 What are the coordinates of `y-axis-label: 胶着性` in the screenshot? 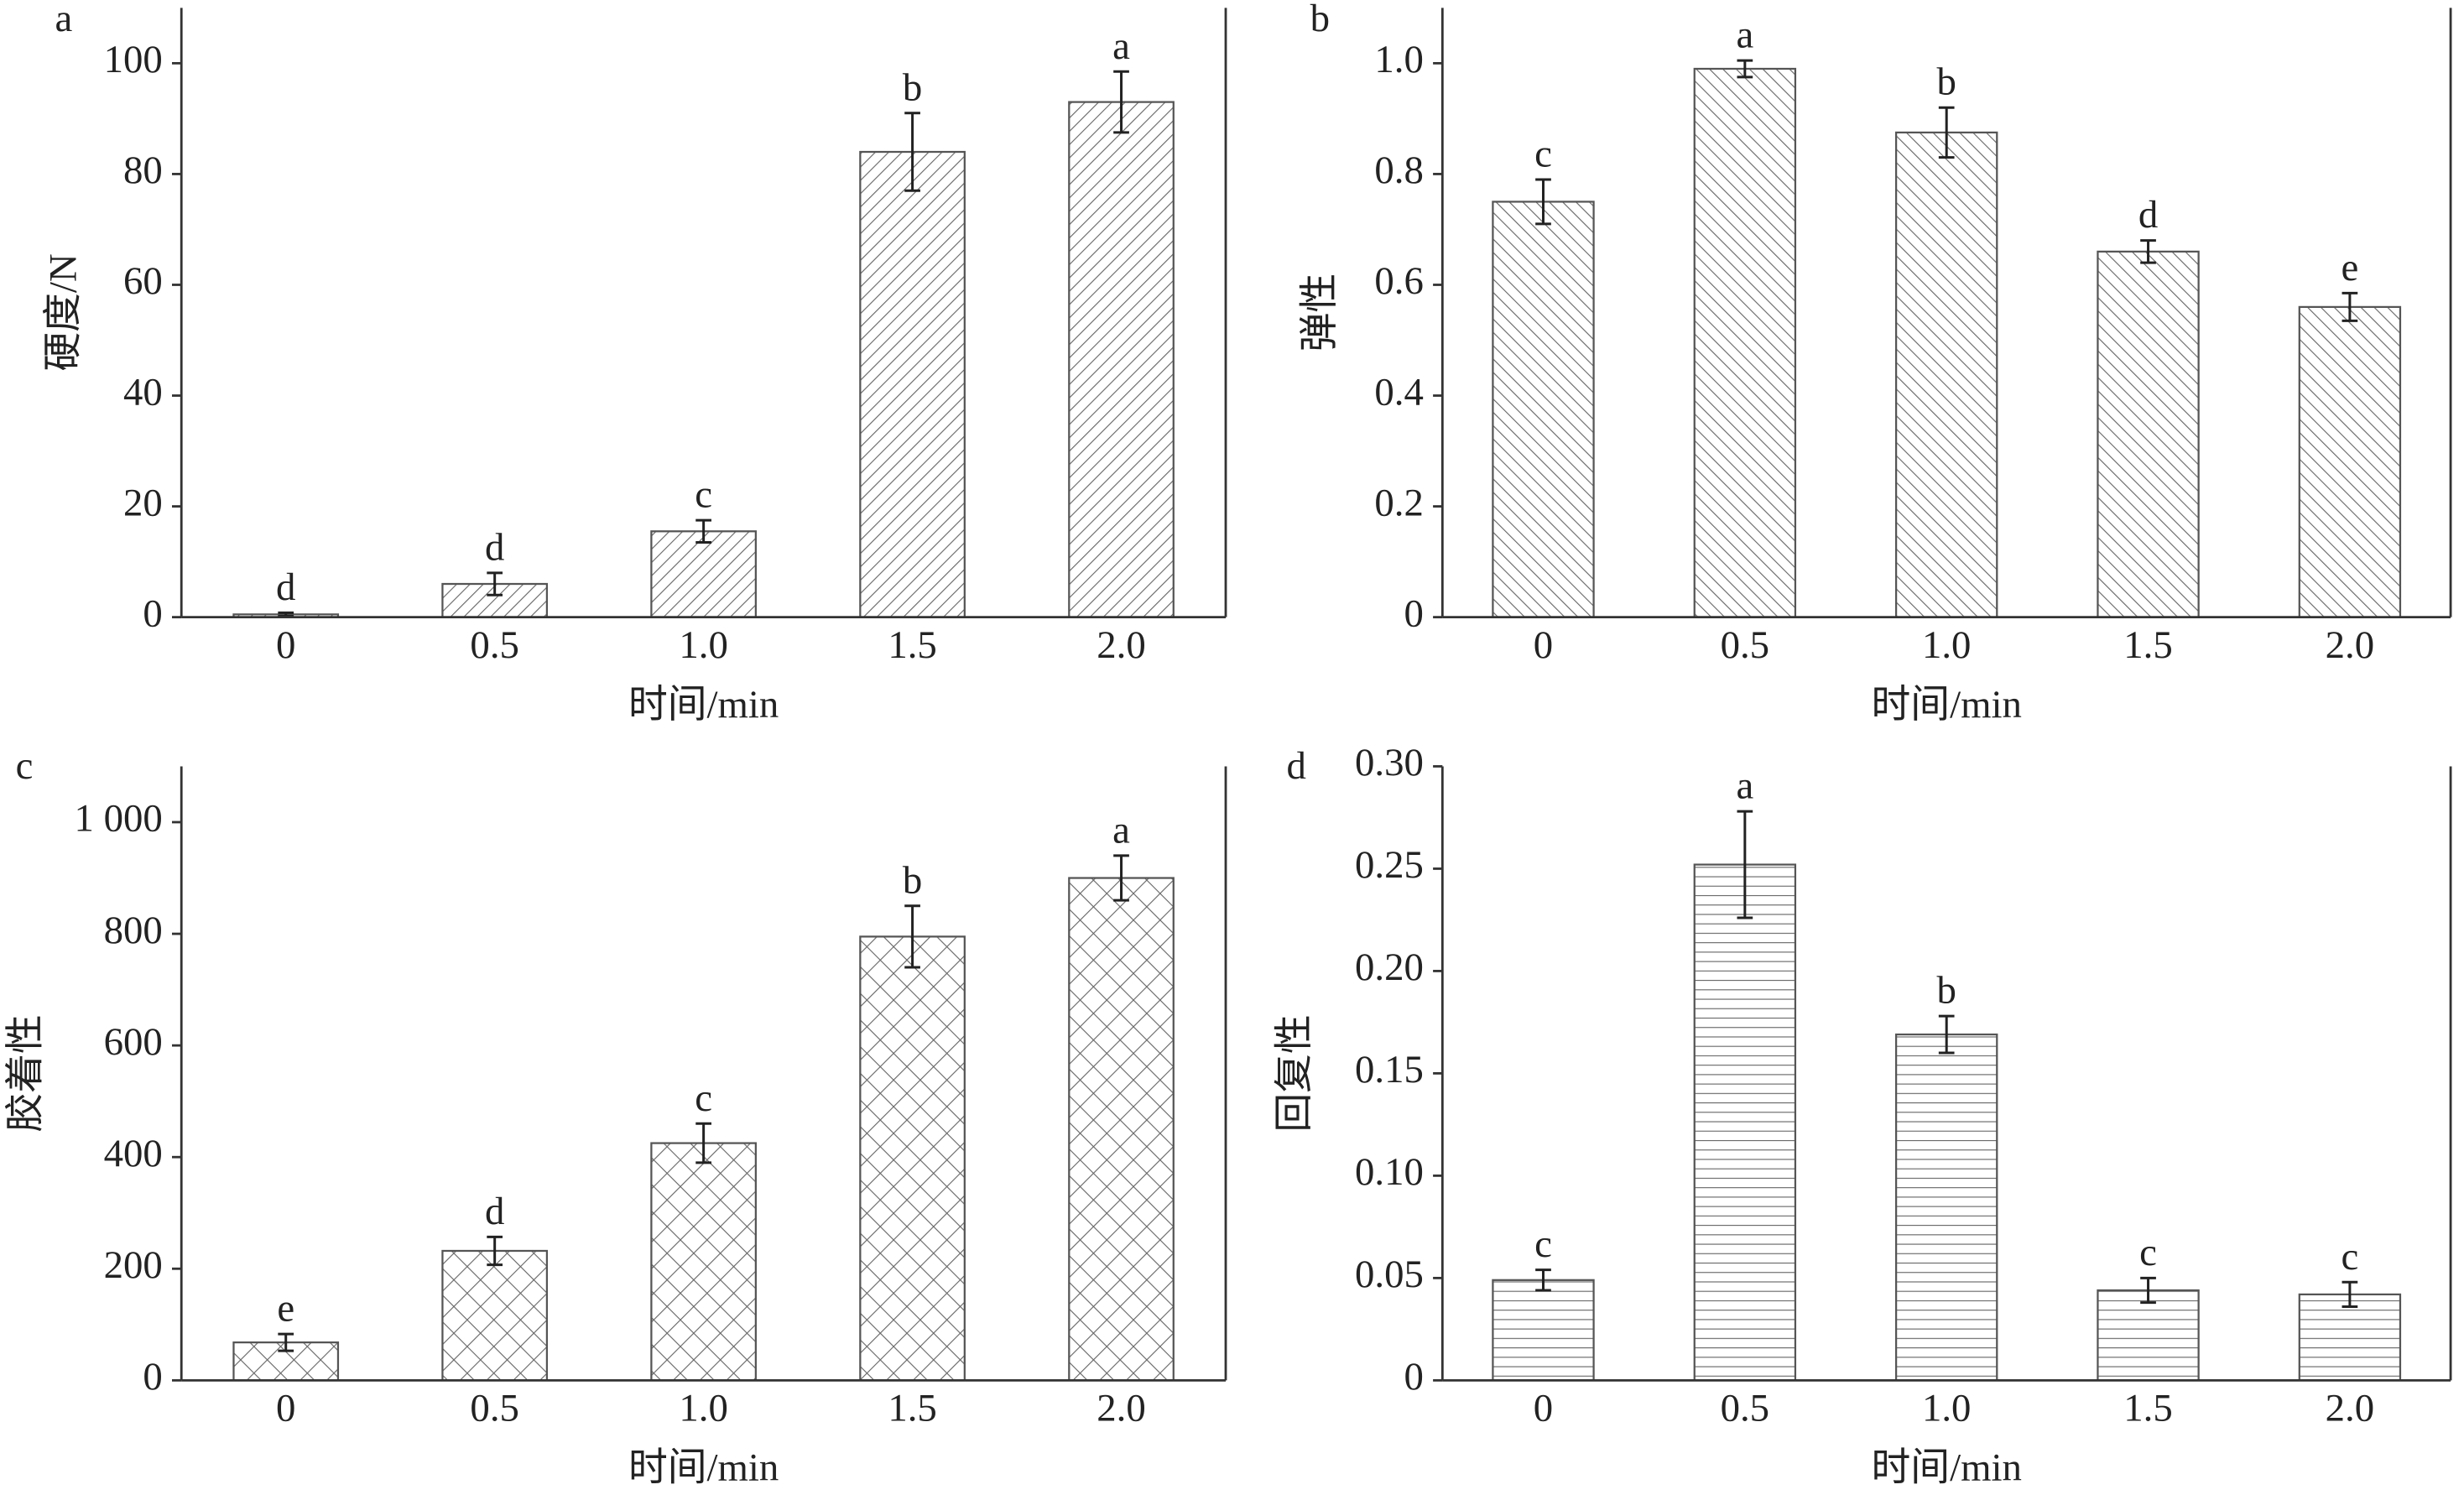 It's located at (25, 1073).